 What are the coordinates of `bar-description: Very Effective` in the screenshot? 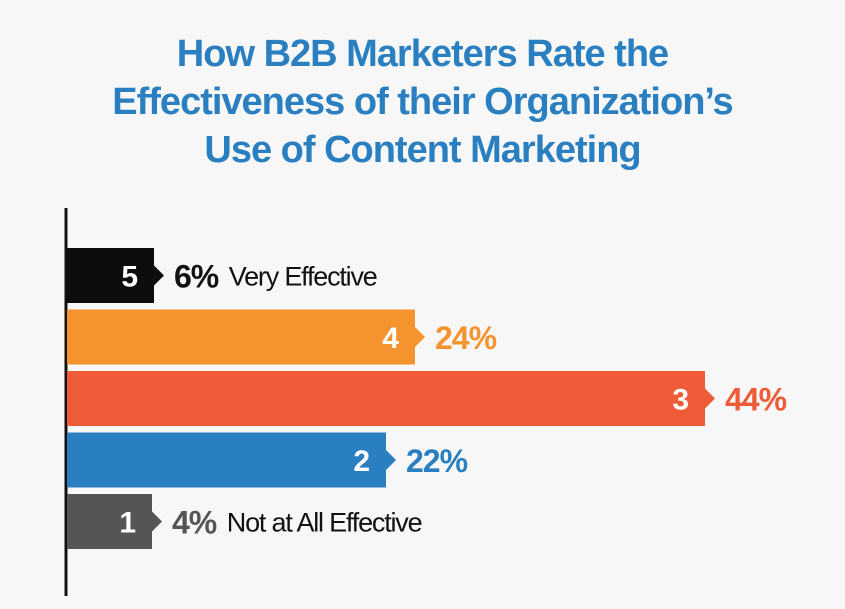 It's located at (303, 277).